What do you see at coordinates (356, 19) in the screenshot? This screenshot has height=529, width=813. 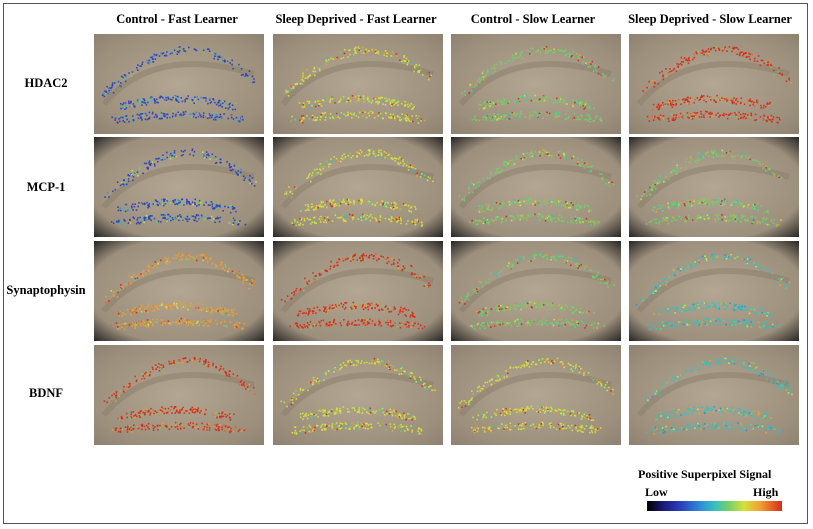 I see `column-header-sleep-deprived-fast: Sleep Deprived - Fast Learner` at bounding box center [356, 19].